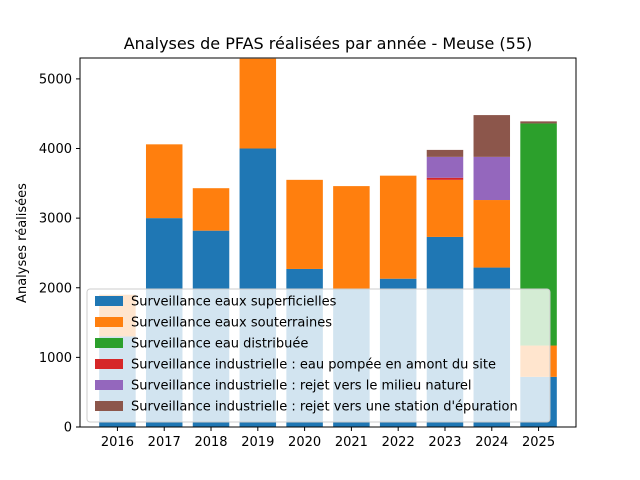 This screenshot has height=480, width=640. Describe the element at coordinates (538, 442) in the screenshot. I see `x-tick-label: 2025` at that location.